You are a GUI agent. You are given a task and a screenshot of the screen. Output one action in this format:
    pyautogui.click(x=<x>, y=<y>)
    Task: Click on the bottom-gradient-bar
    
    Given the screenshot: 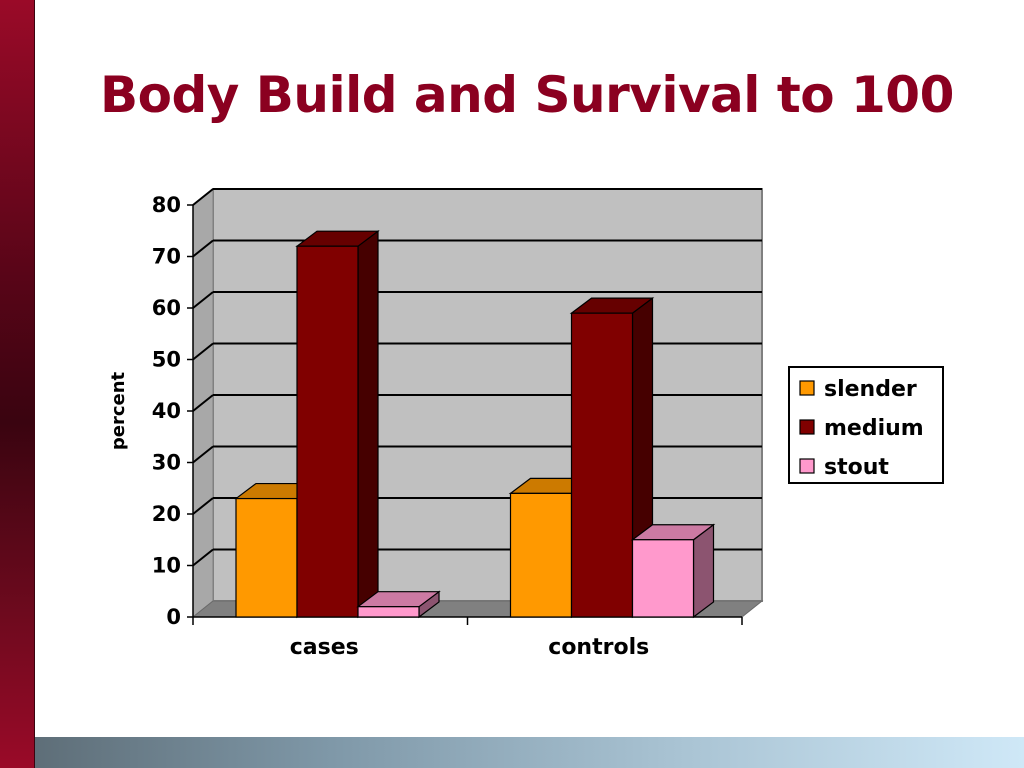 What is the action you would take?
    pyautogui.click(x=529, y=752)
    